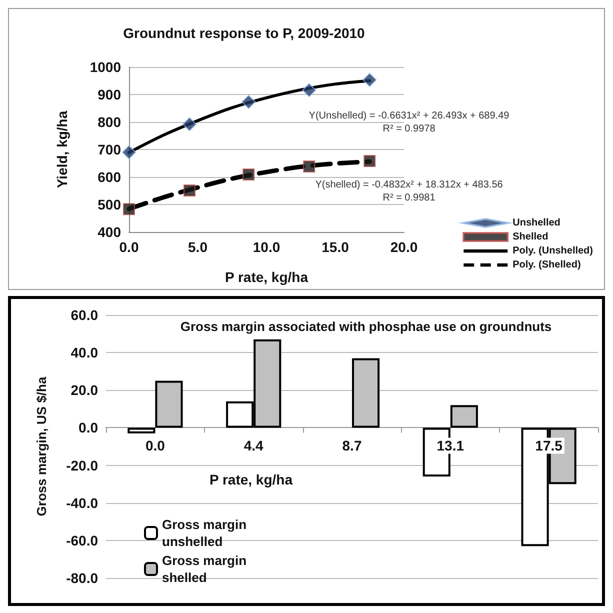 The image size is (613, 613). What do you see at coordinates (84, 352) in the screenshot?
I see `y-tick-label: 40.0` at bounding box center [84, 352].